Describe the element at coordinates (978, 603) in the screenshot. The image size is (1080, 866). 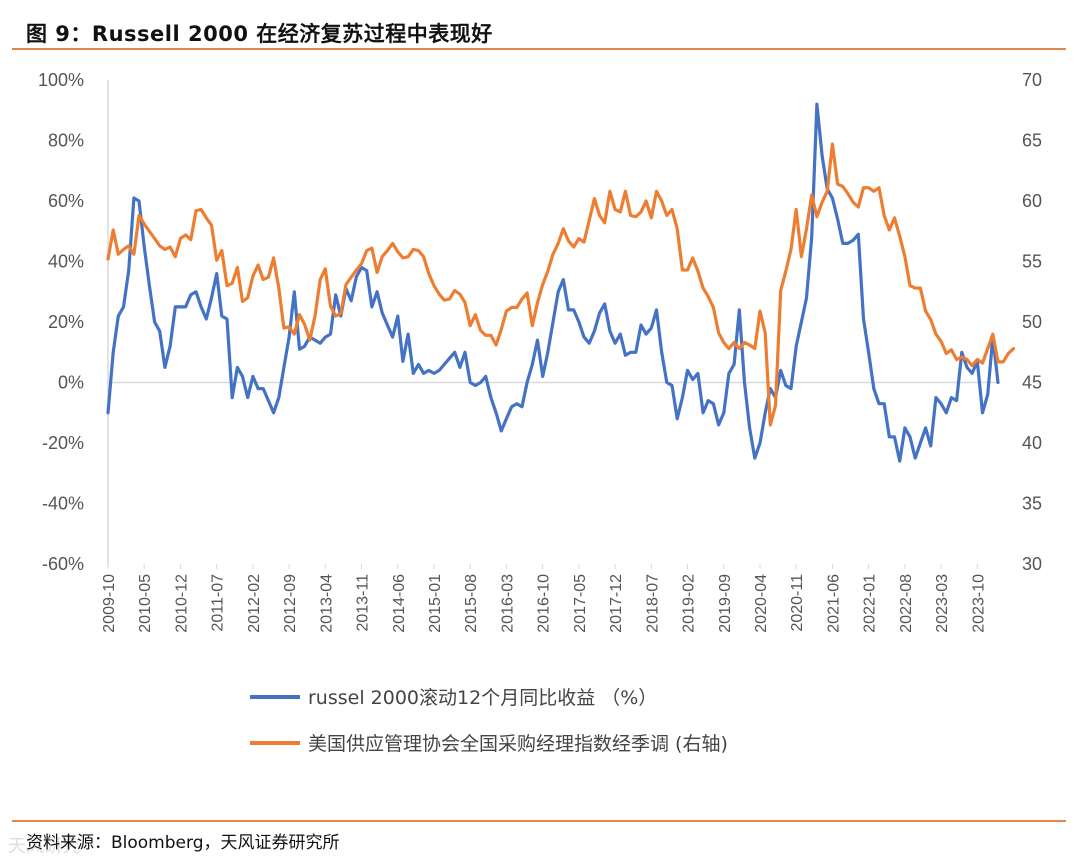
I see `x-tick-label: 2023-10` at that location.